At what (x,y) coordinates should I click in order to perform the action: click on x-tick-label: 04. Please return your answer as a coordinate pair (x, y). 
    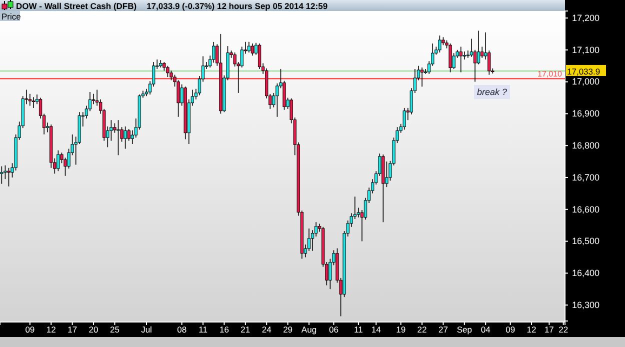
    Looking at the image, I should click on (485, 329).